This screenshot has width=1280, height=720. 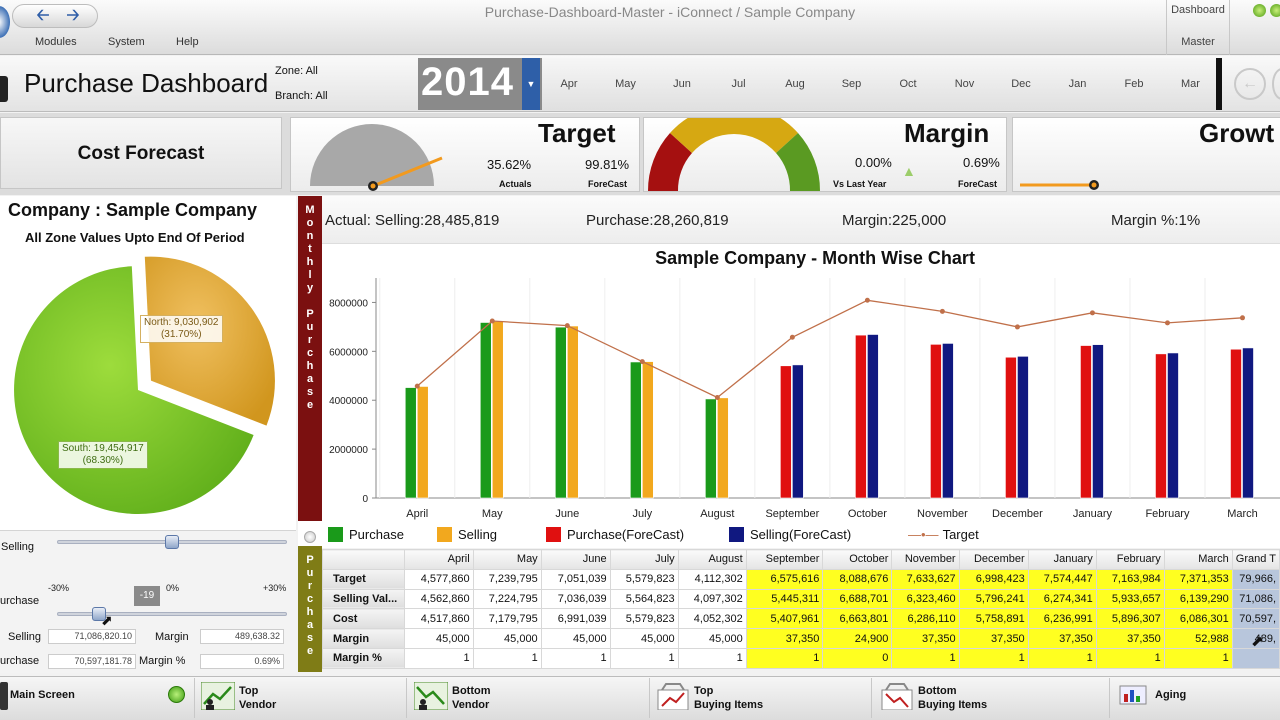 I want to click on legend-selling: Selling, so click(x=467, y=535).